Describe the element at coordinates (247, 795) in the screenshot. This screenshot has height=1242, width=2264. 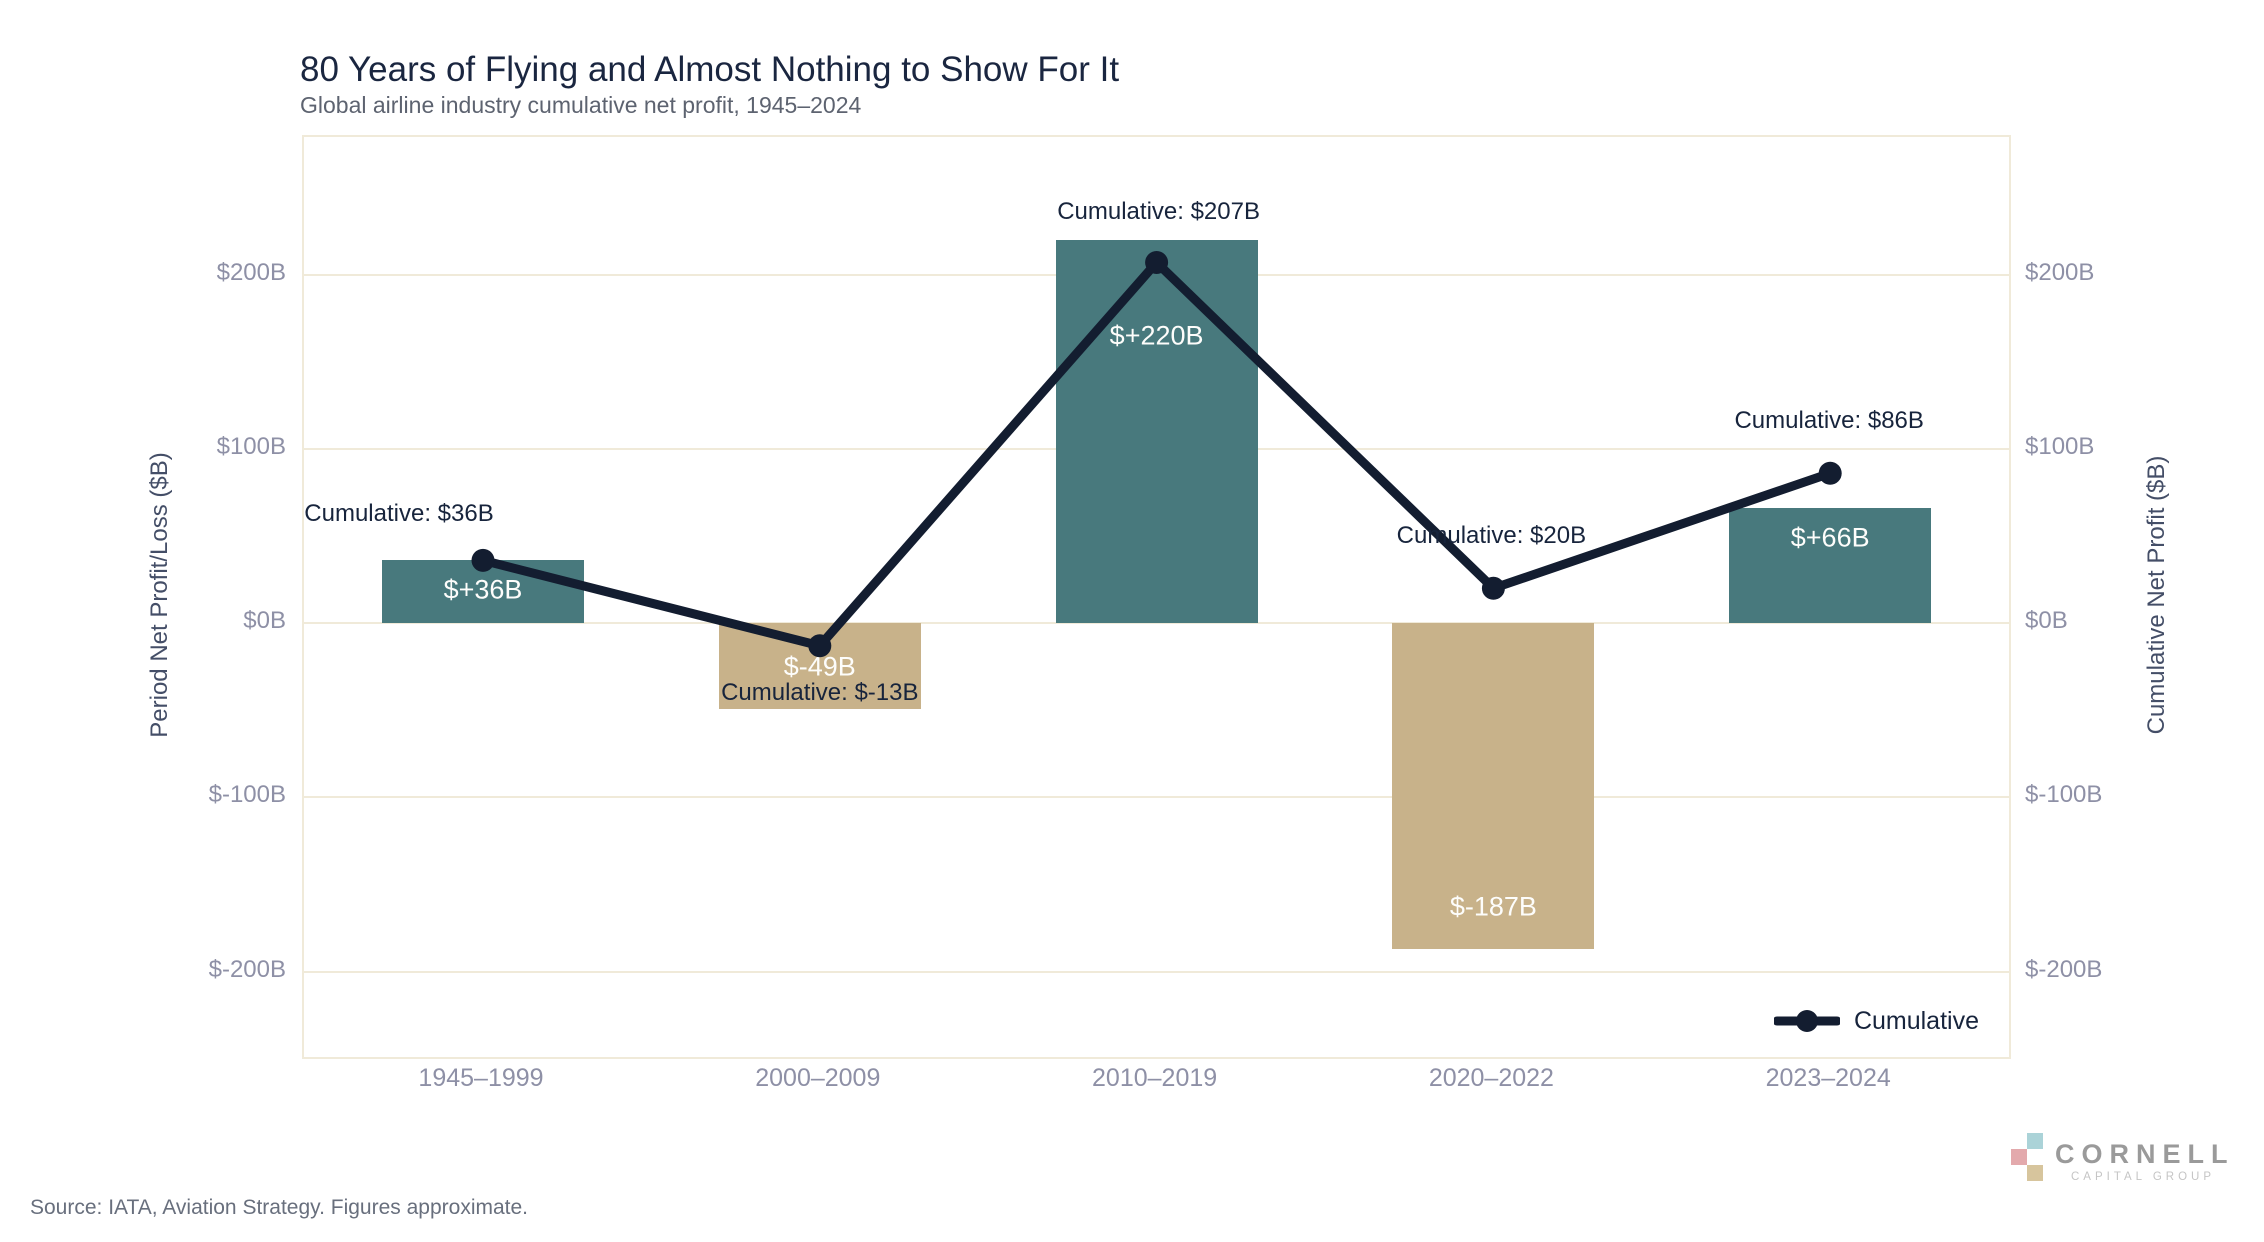
I see `left-axis-tick-label: $-100B` at that location.